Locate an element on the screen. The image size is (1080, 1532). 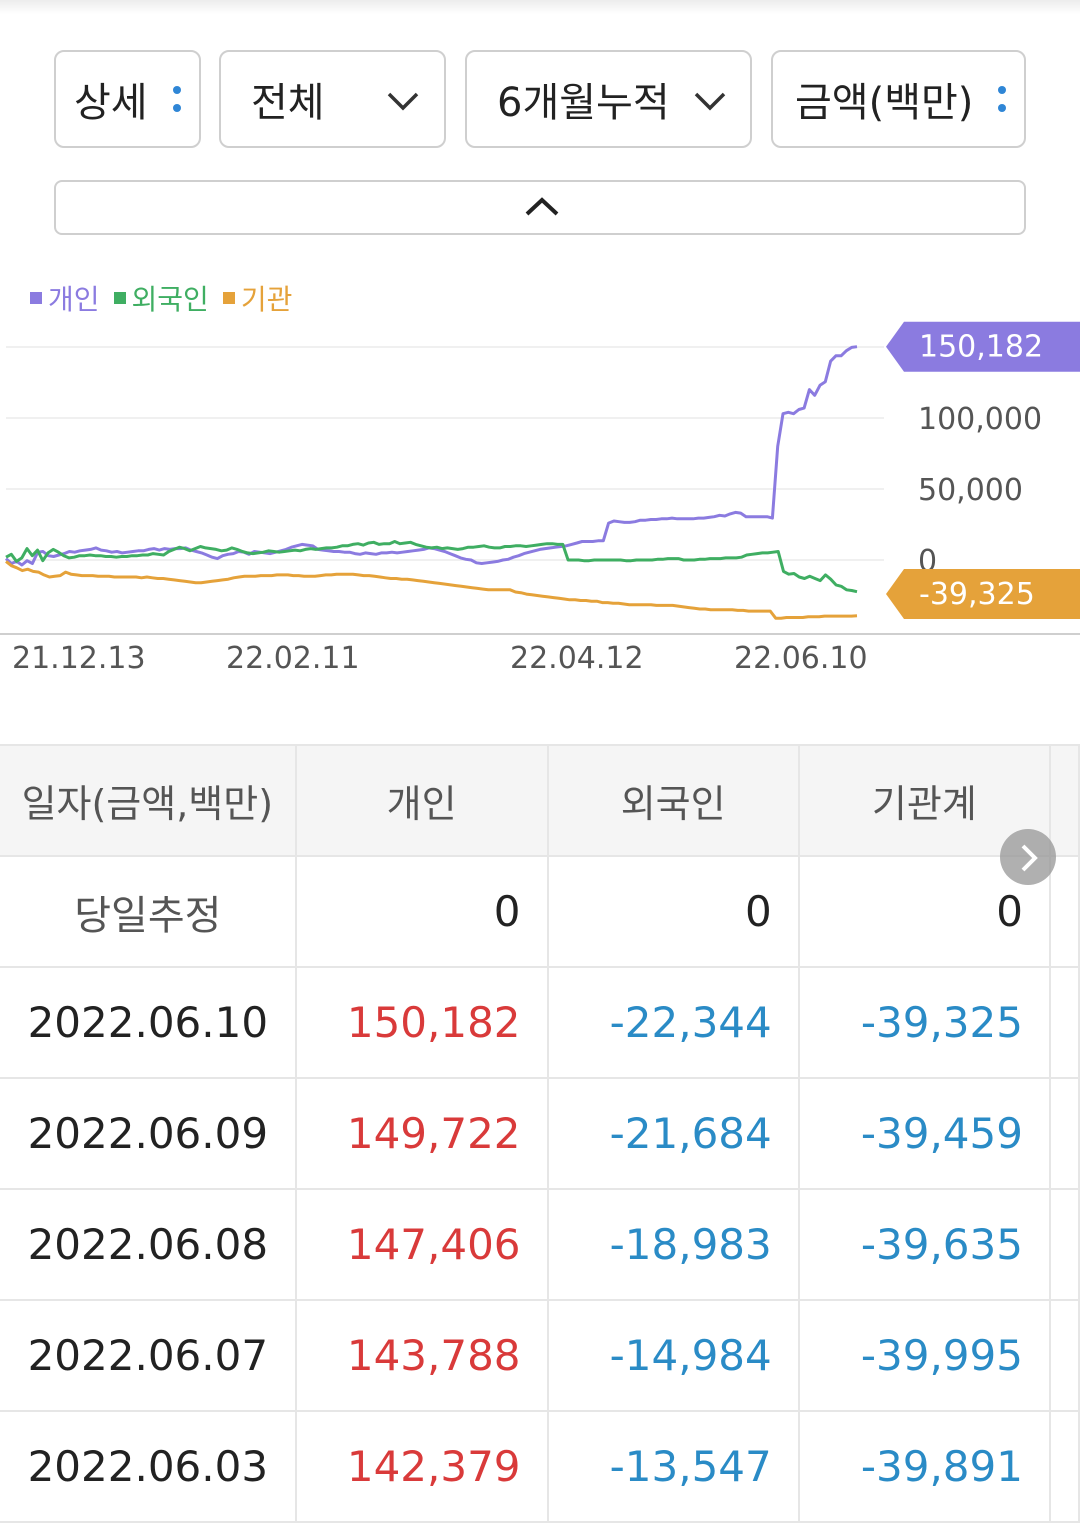
x-axis-ticks: 21.12.13 22.02.11 22.04.12 22.06.10 is located at coordinates (440, 658).